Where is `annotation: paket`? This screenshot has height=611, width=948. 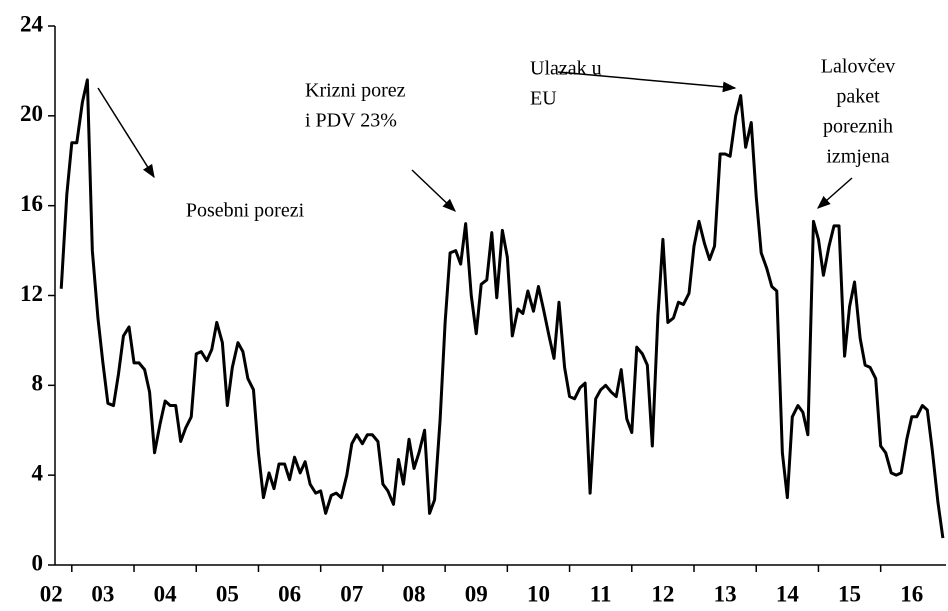 annotation: paket is located at coordinates (858, 97).